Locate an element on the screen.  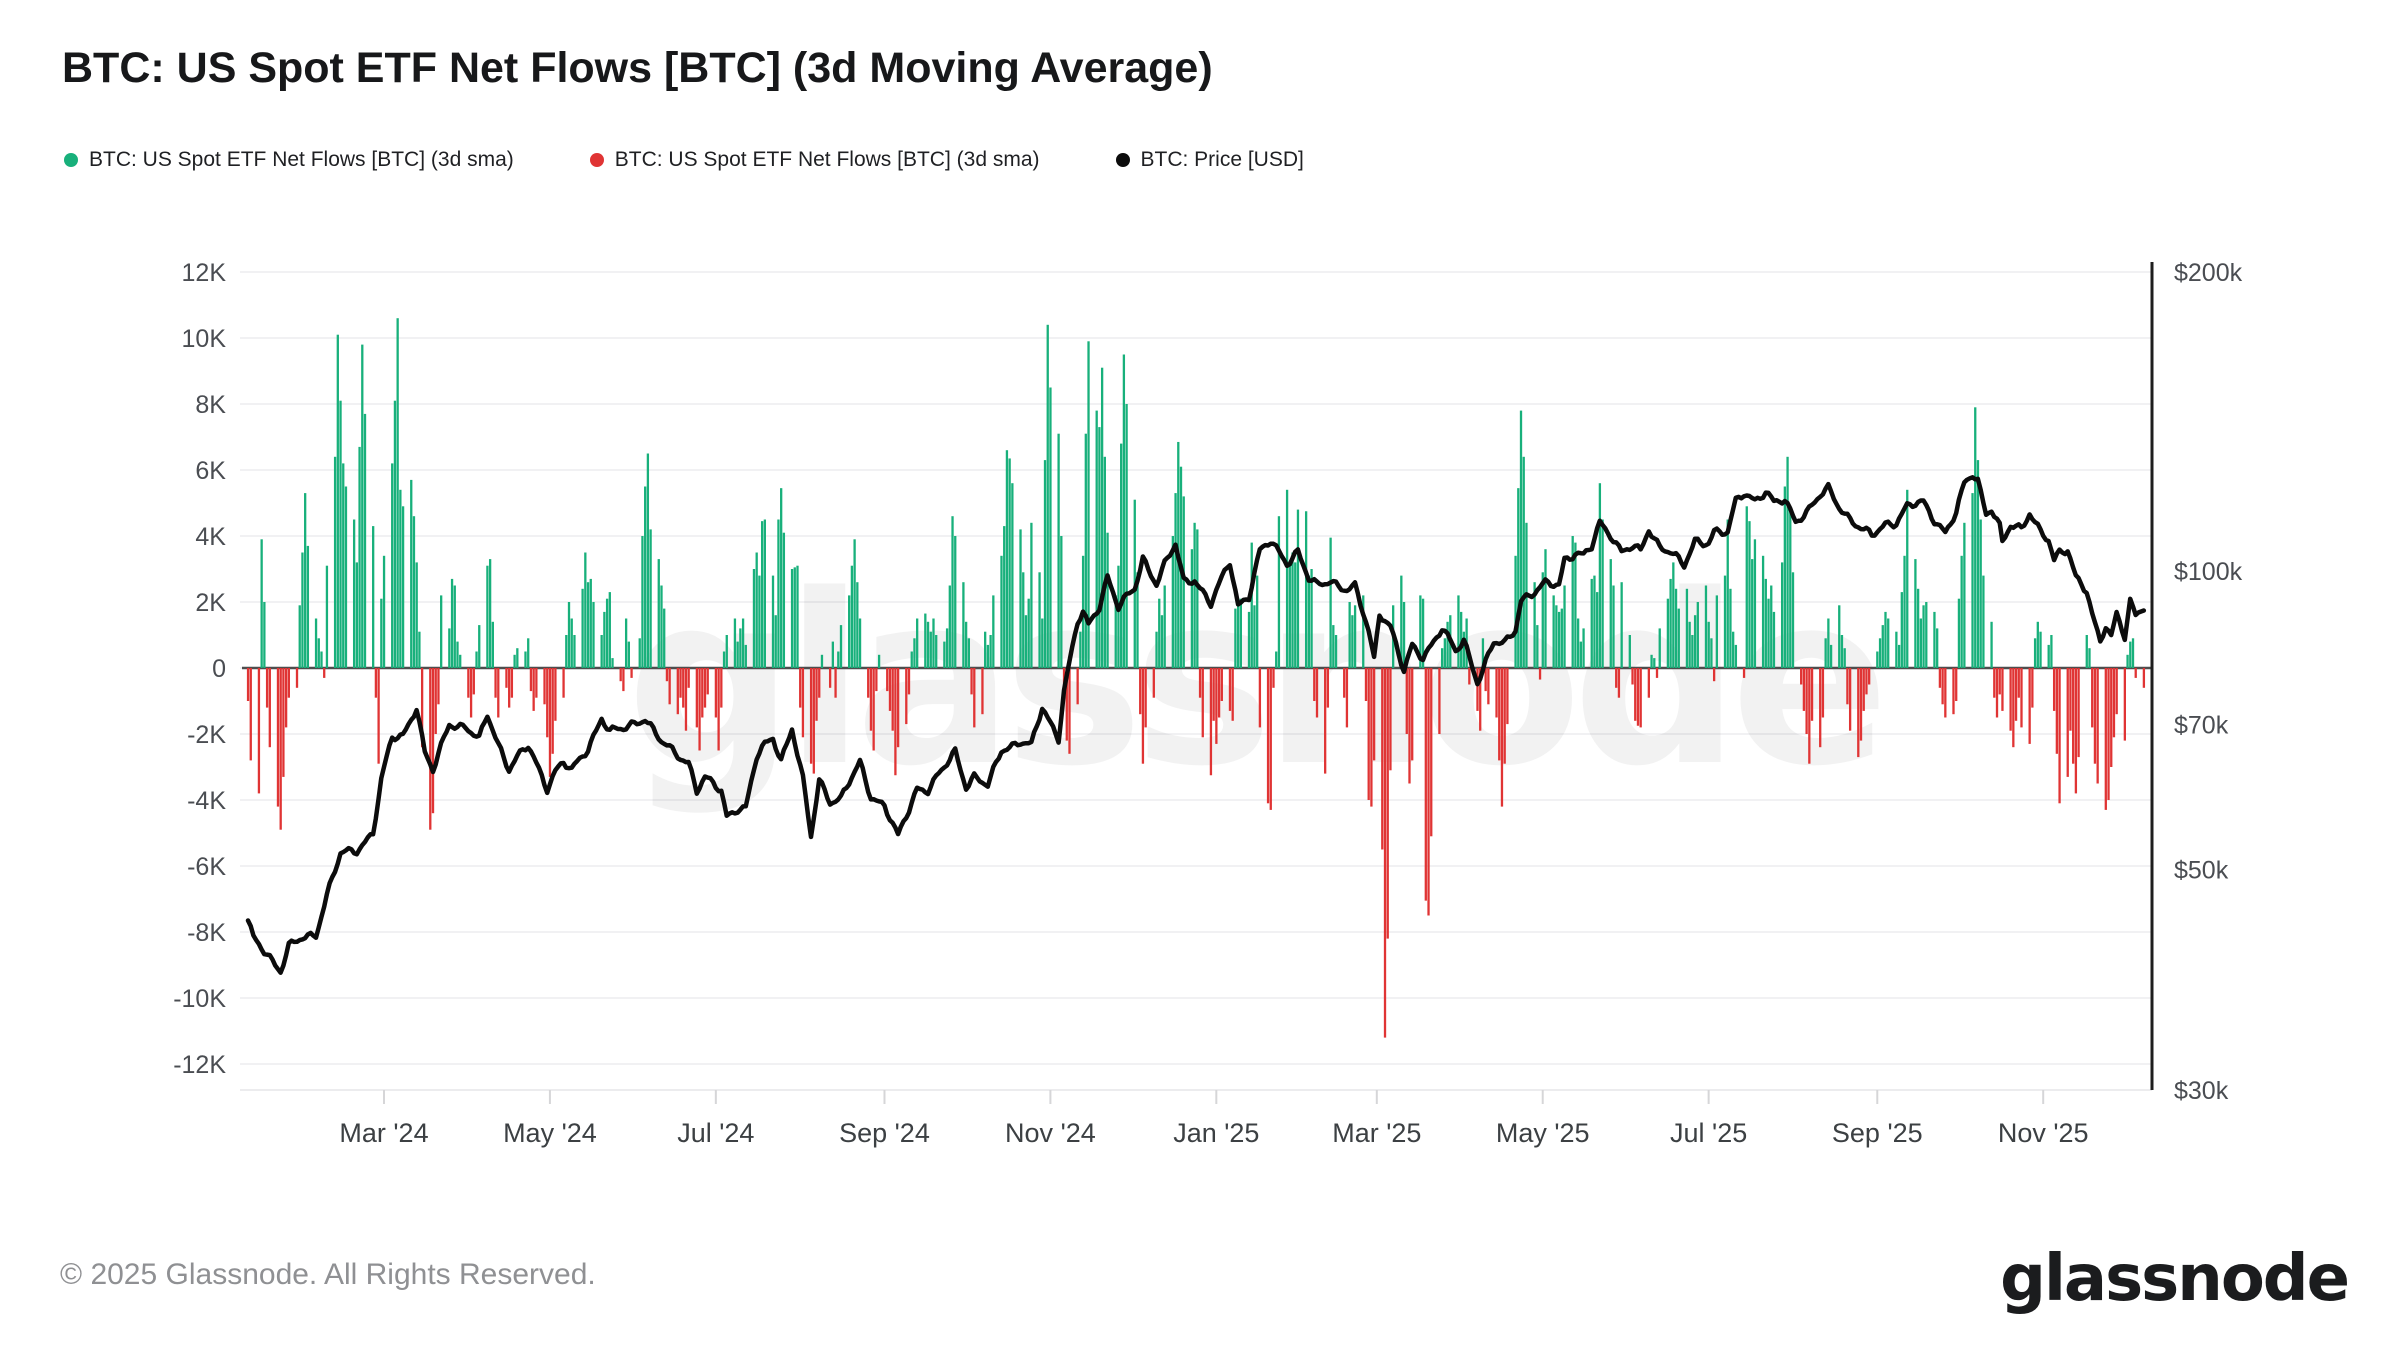
legend-dot-red-icon is located at coordinates (596, 160).